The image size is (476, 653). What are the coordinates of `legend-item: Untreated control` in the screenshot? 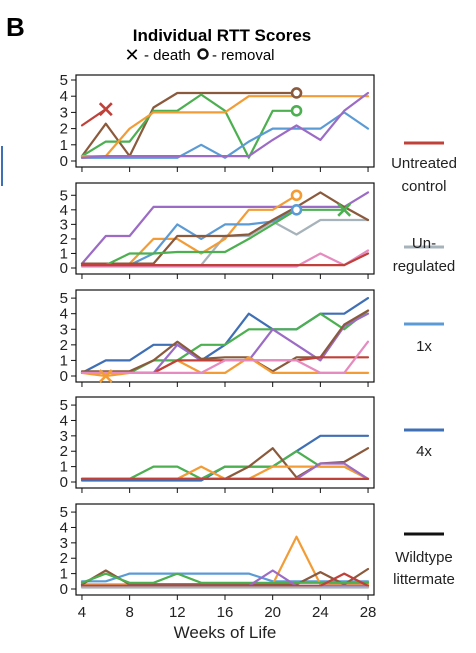 It's located at (424, 168).